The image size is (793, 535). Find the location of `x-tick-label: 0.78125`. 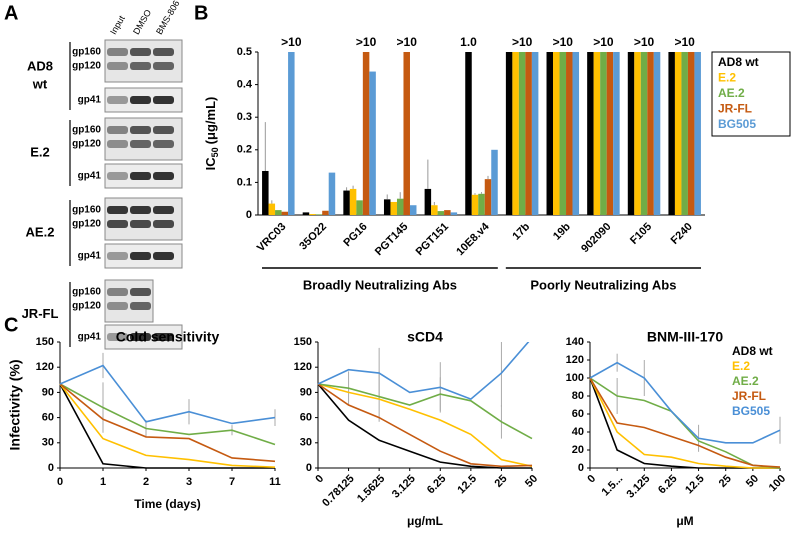

x-tick-label: 0.78125 is located at coordinates (338, 491).